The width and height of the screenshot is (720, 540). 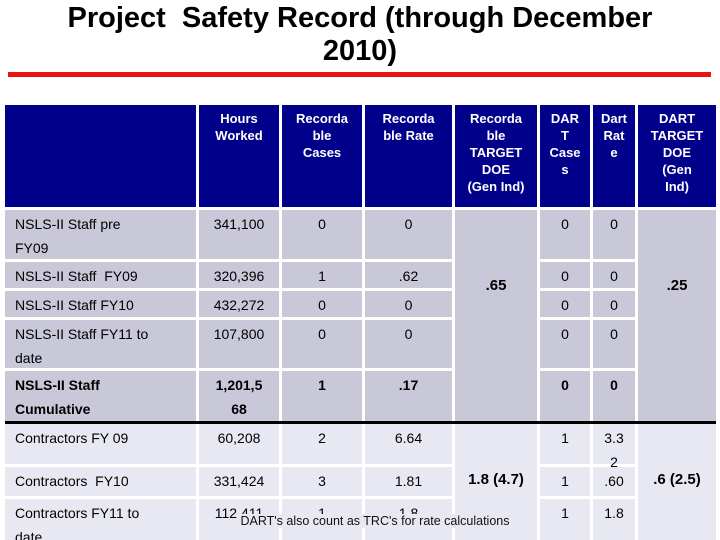 I want to click on cell-hours: 60,208, so click(x=239, y=444).